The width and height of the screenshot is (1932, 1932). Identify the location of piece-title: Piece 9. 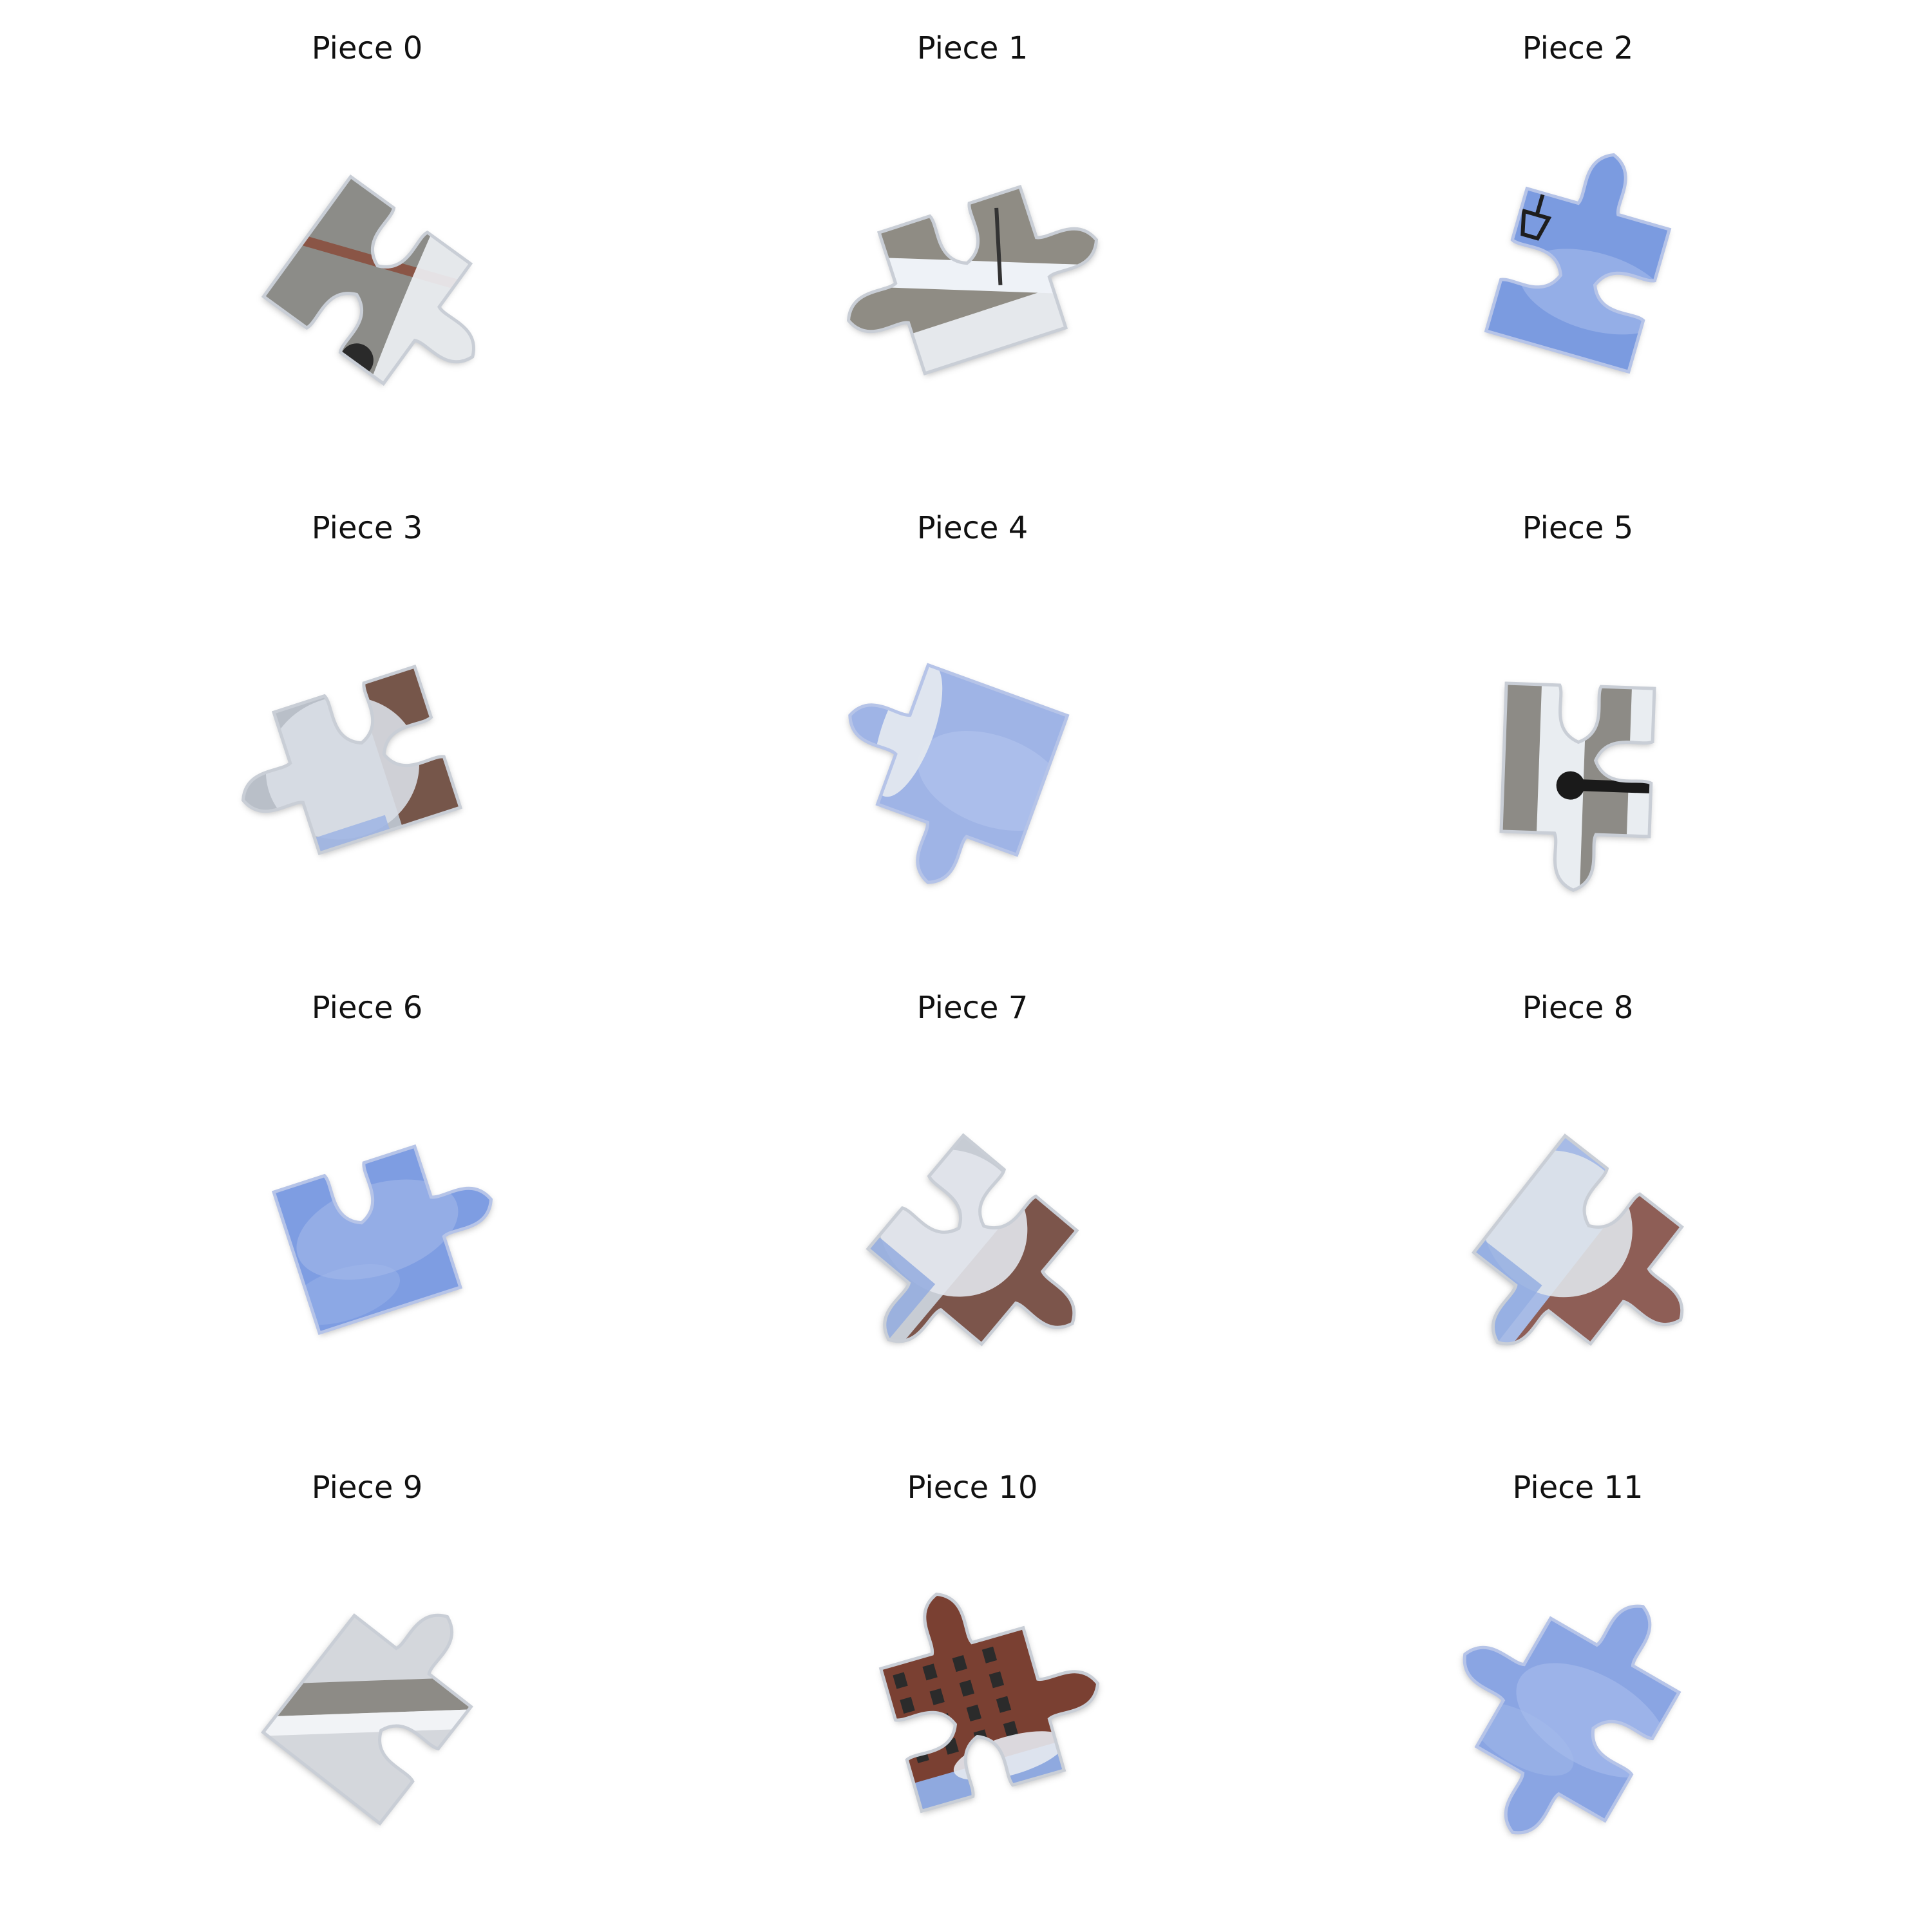
(367, 1488).